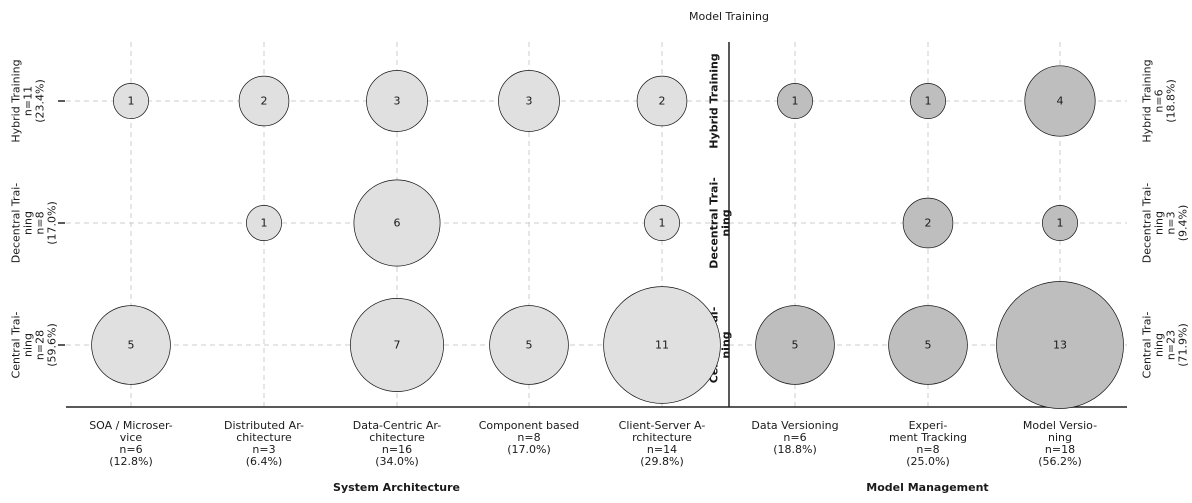  What do you see at coordinates (40, 101) in the screenshot?
I see `y-tick-label-left: (23.4%)` at bounding box center [40, 101].